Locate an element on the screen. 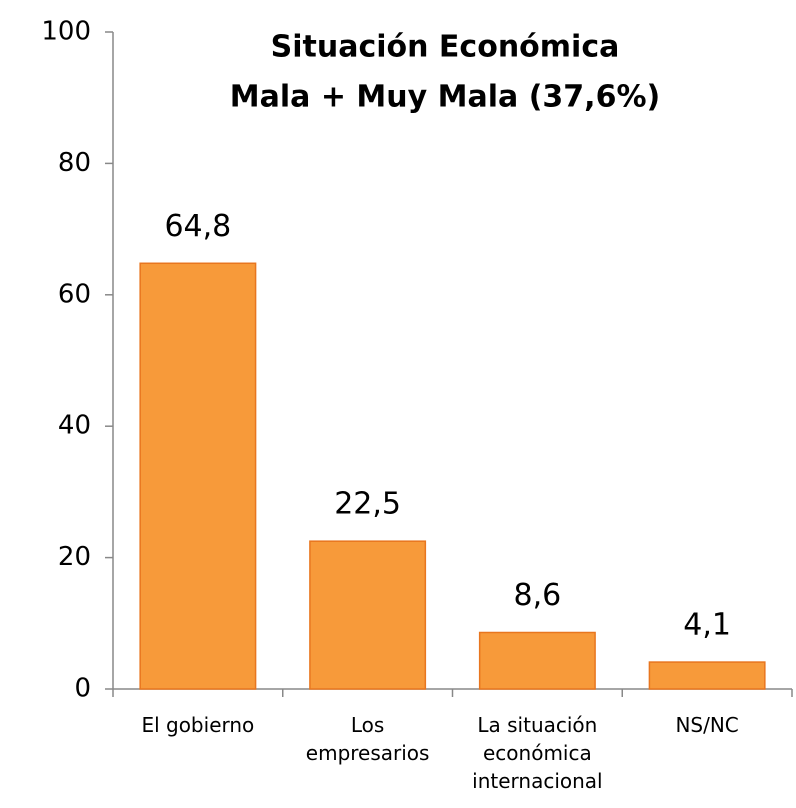 The image size is (796, 808). value-label: 22,5 is located at coordinates (367, 504).